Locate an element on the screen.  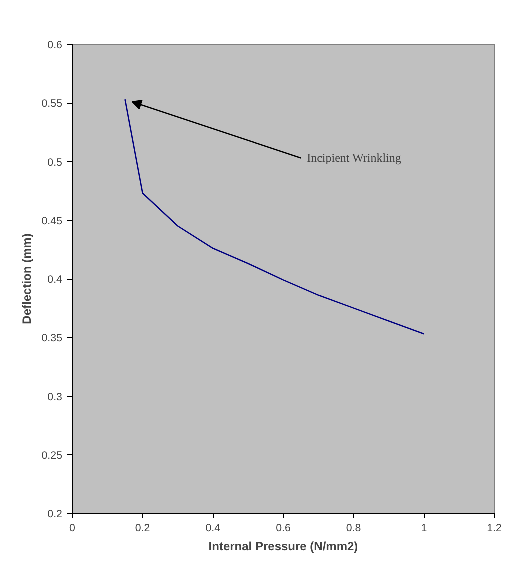
annotation: Incipient Wrinkling is located at coordinates (354, 158).